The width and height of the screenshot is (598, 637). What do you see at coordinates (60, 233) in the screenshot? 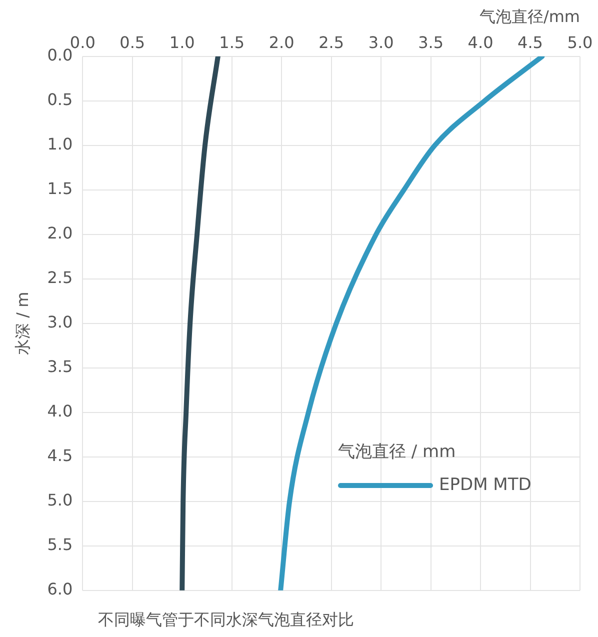
I see `y-tick-label: 2.0` at bounding box center [60, 233].